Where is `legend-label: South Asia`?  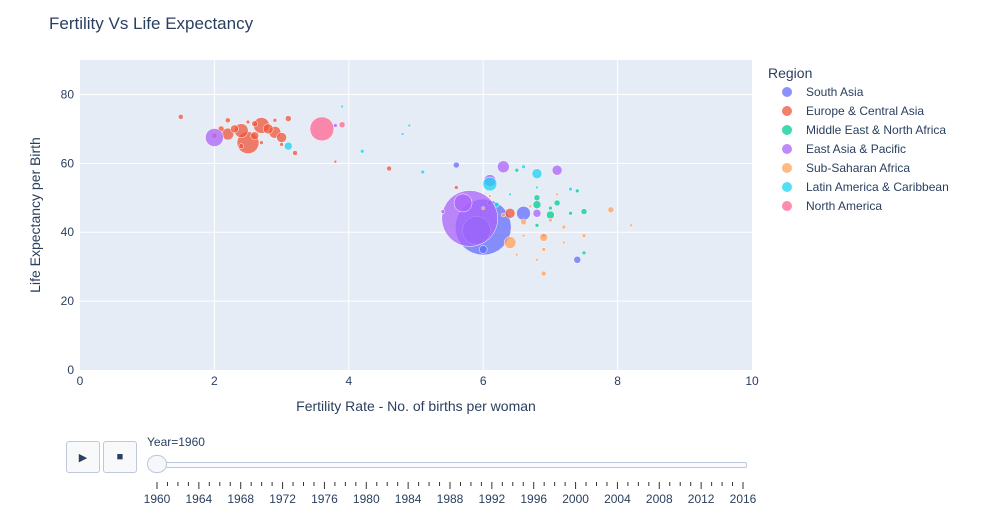 legend-label: South Asia is located at coordinates (835, 92).